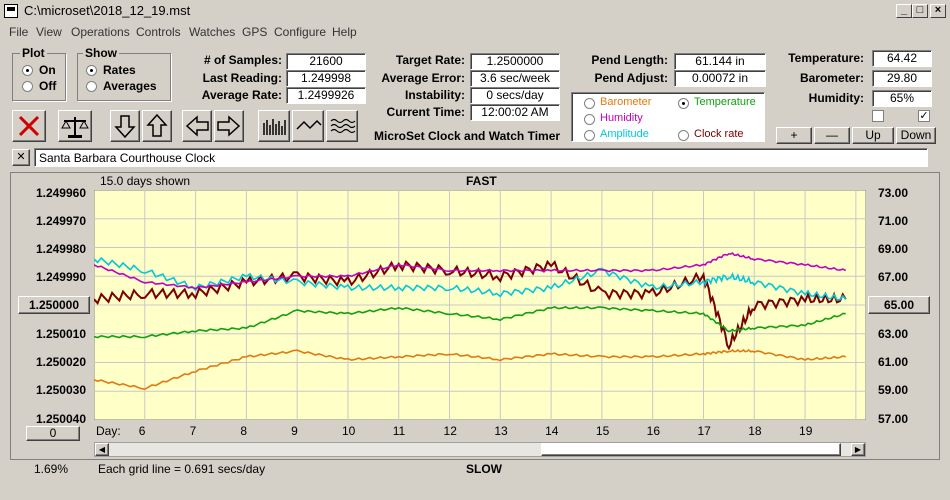  What do you see at coordinates (450, 431) in the screenshot?
I see `day-tick-label: 12` at bounding box center [450, 431].